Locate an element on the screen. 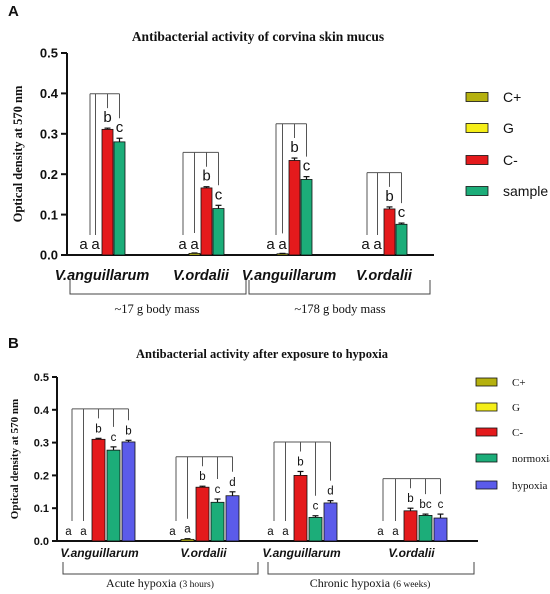 The width and height of the screenshot is (550, 594). section-label: ~178 g body mass is located at coordinates (339, 309).